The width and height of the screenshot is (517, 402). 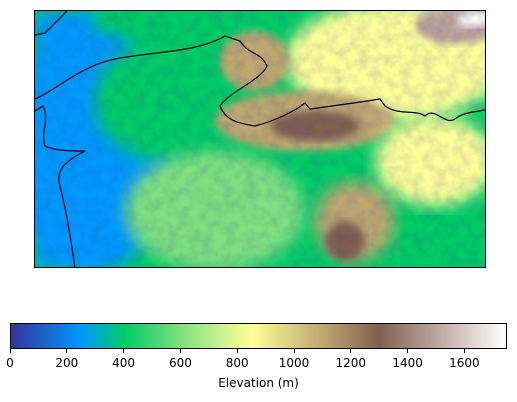 What do you see at coordinates (258, 383) in the screenshot?
I see `colorbar-label: Elevation (m)` at bounding box center [258, 383].